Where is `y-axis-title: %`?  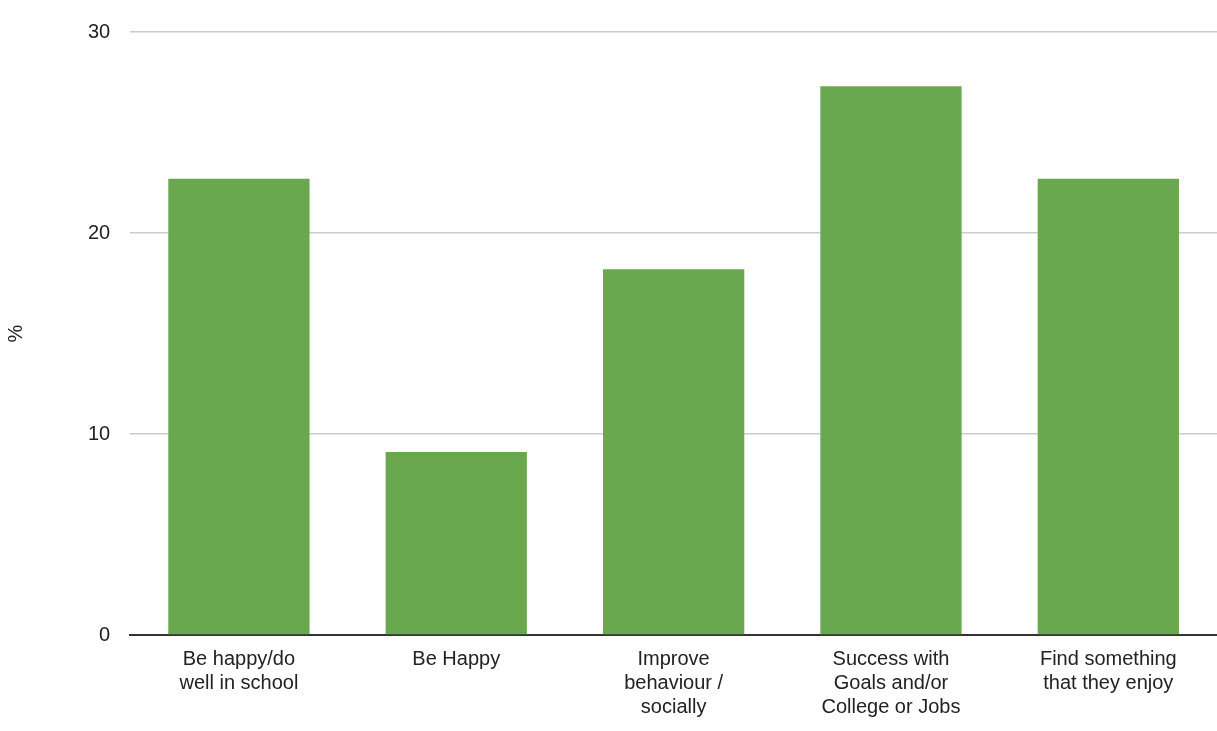 y-axis-title: % is located at coordinates (14, 333).